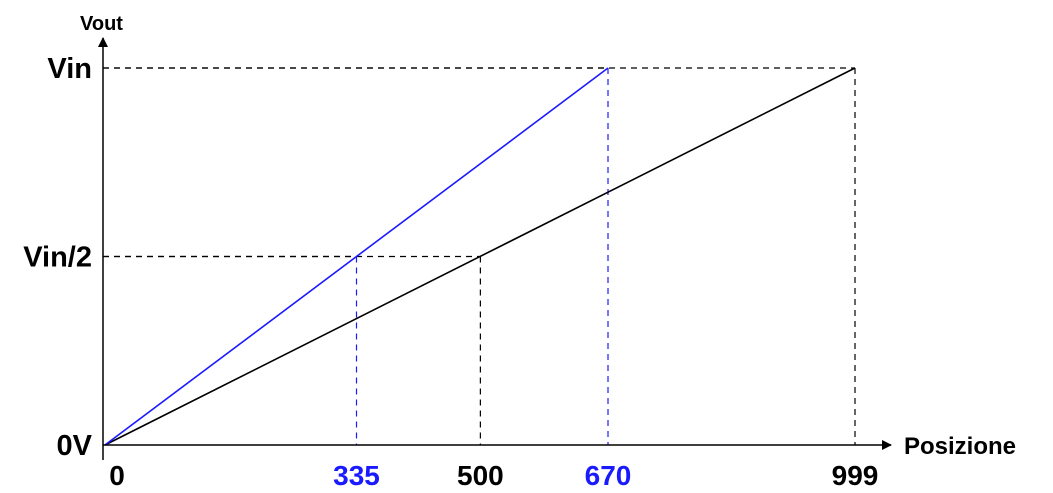  I want to click on y-tick-label-2: Vin, so click(69, 69).